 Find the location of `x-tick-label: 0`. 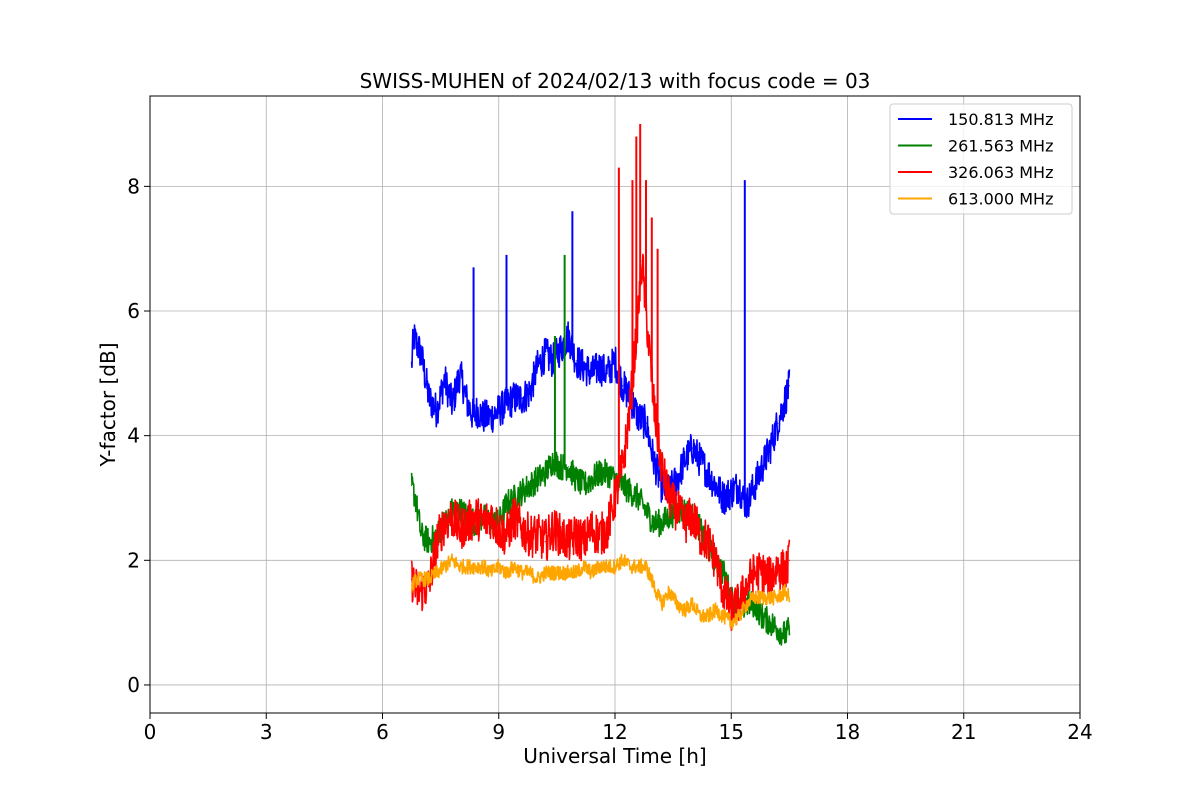

x-tick-label: 0 is located at coordinates (150, 732).